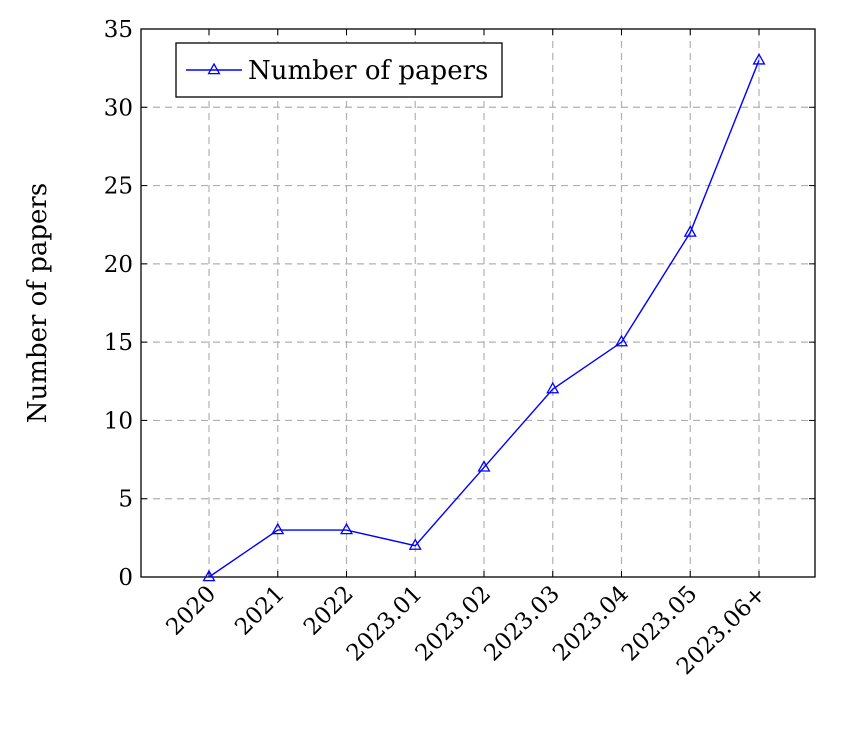 The height and width of the screenshot is (731, 854). What do you see at coordinates (191, 611) in the screenshot?
I see `x-tick-label: 2020` at bounding box center [191, 611].